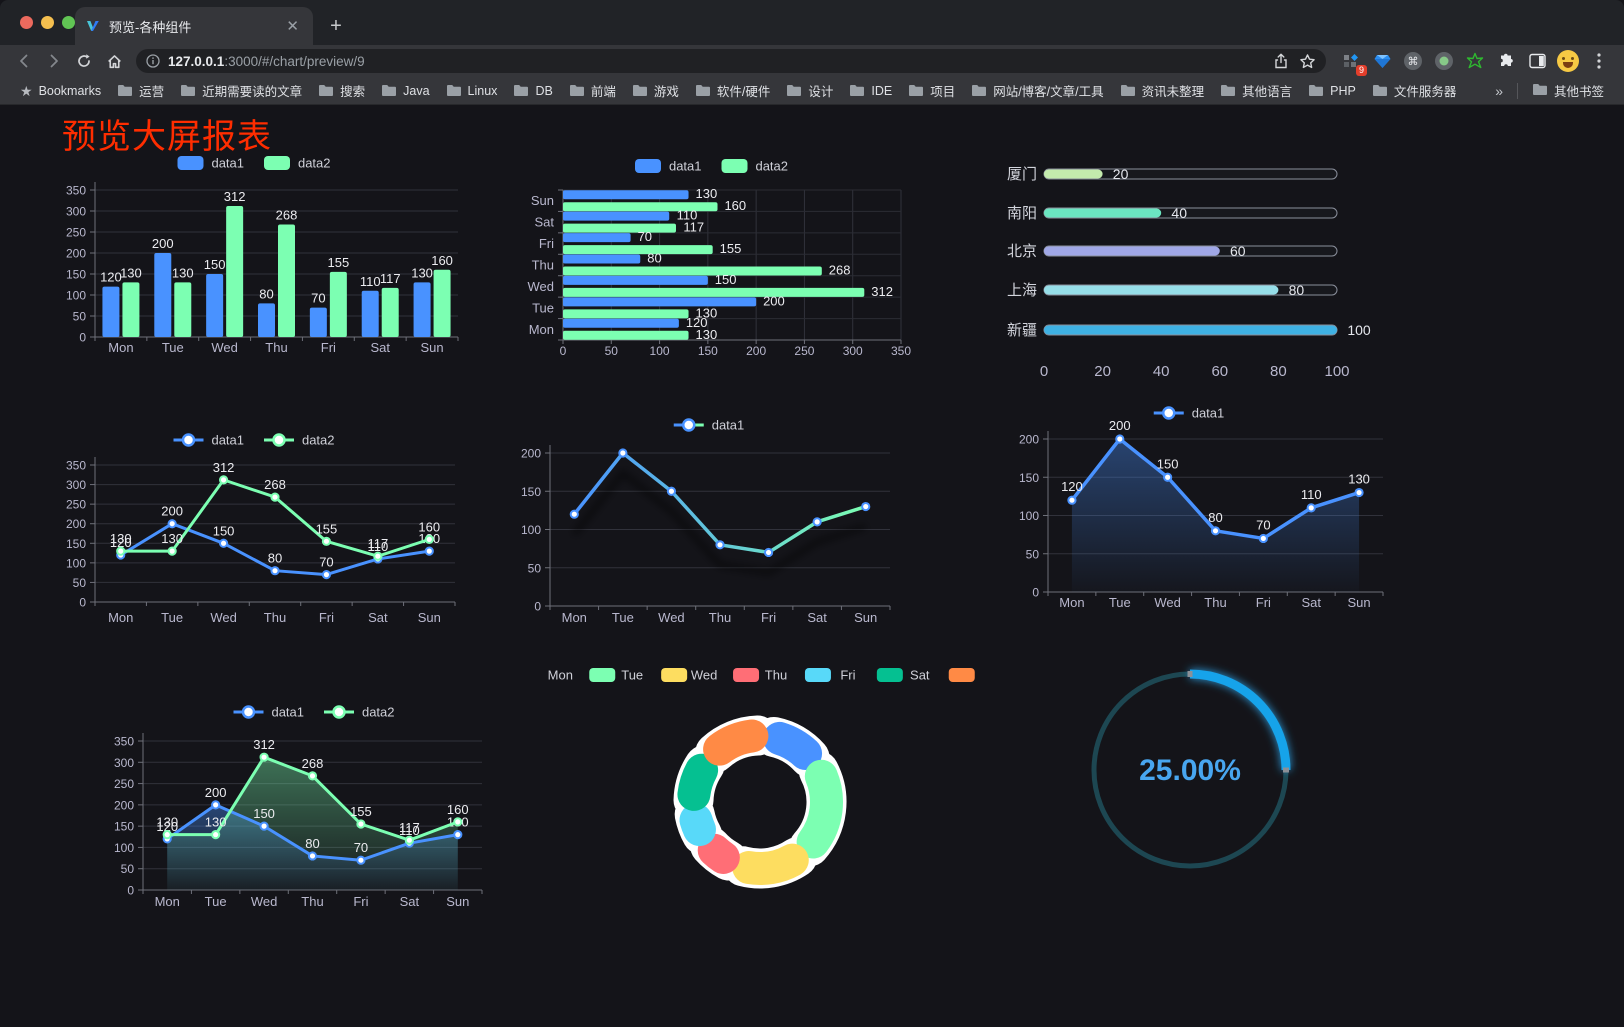  What do you see at coordinates (1599, 61) in the screenshot?
I see `browser-menu-icon` at bounding box center [1599, 61].